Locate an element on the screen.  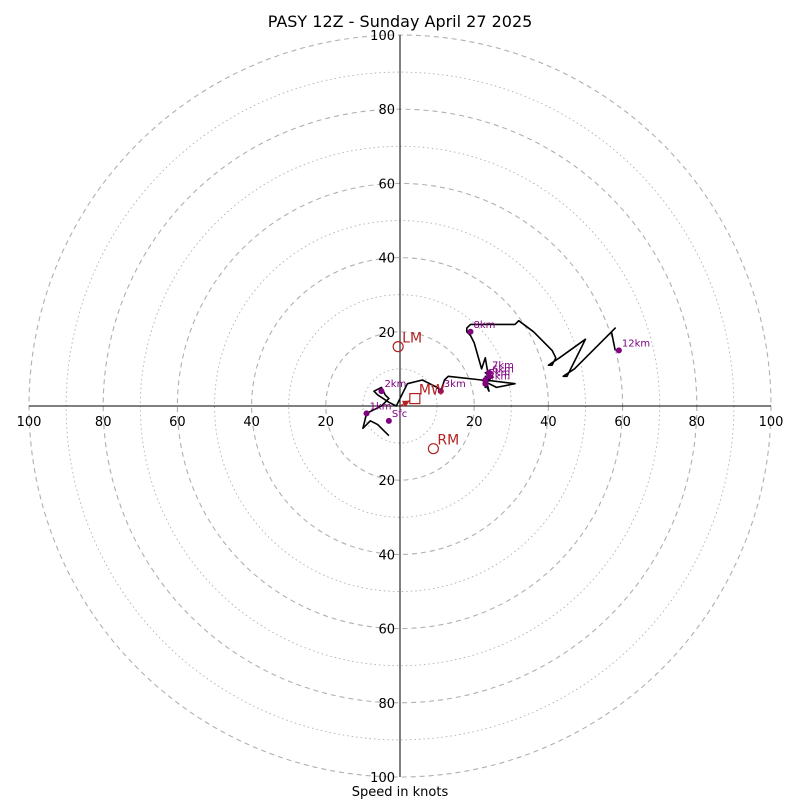
tick-label-up: 60 is located at coordinates (386, 184).